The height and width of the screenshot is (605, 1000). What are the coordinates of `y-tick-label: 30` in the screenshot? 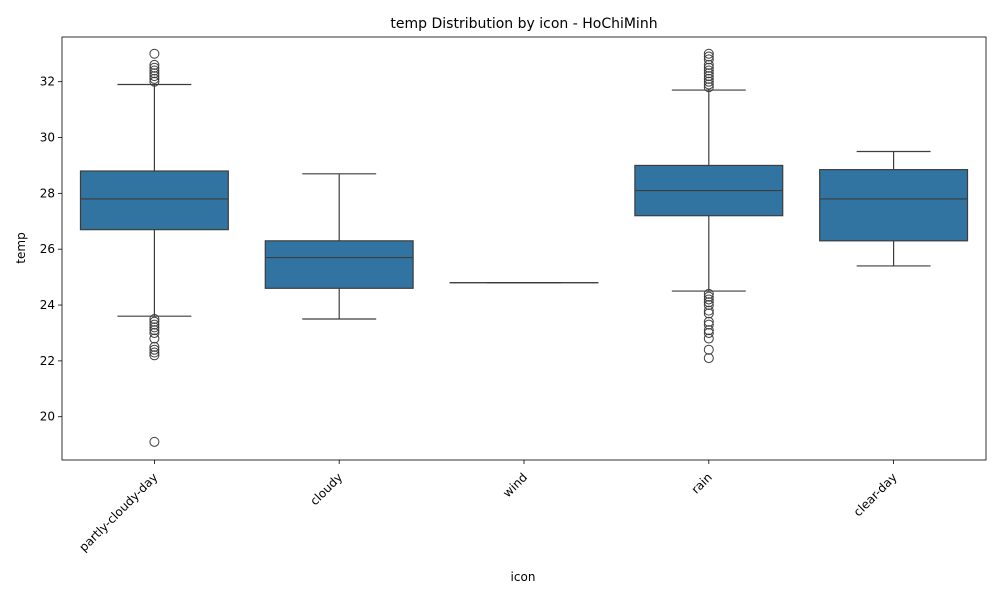 It's located at (47, 138).